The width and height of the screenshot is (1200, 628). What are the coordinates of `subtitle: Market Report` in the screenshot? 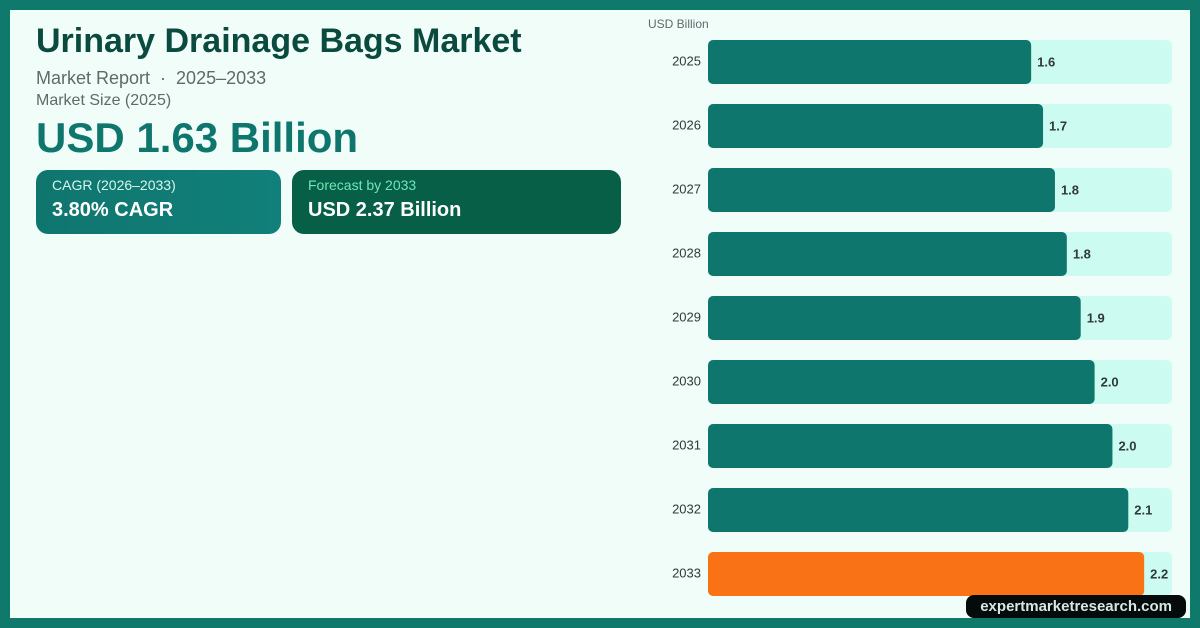 It's located at (93, 78).